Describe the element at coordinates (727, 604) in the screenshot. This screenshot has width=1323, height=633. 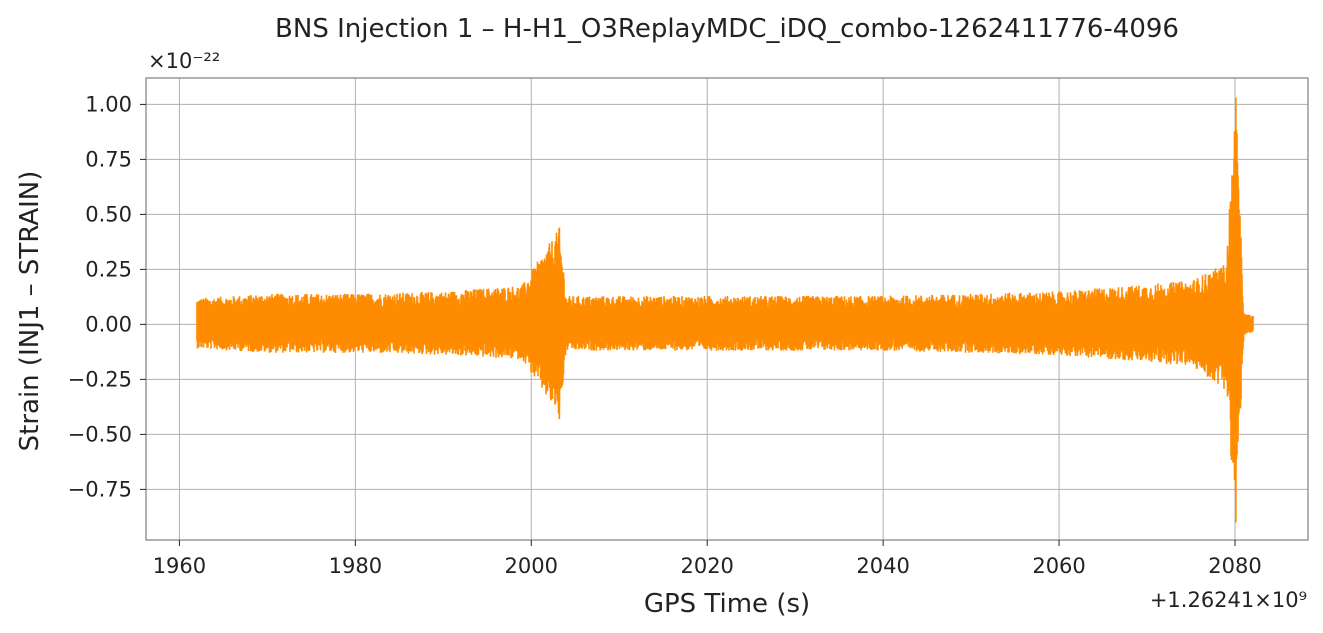
I see `x-axis-label: GPS Time (s)` at that location.